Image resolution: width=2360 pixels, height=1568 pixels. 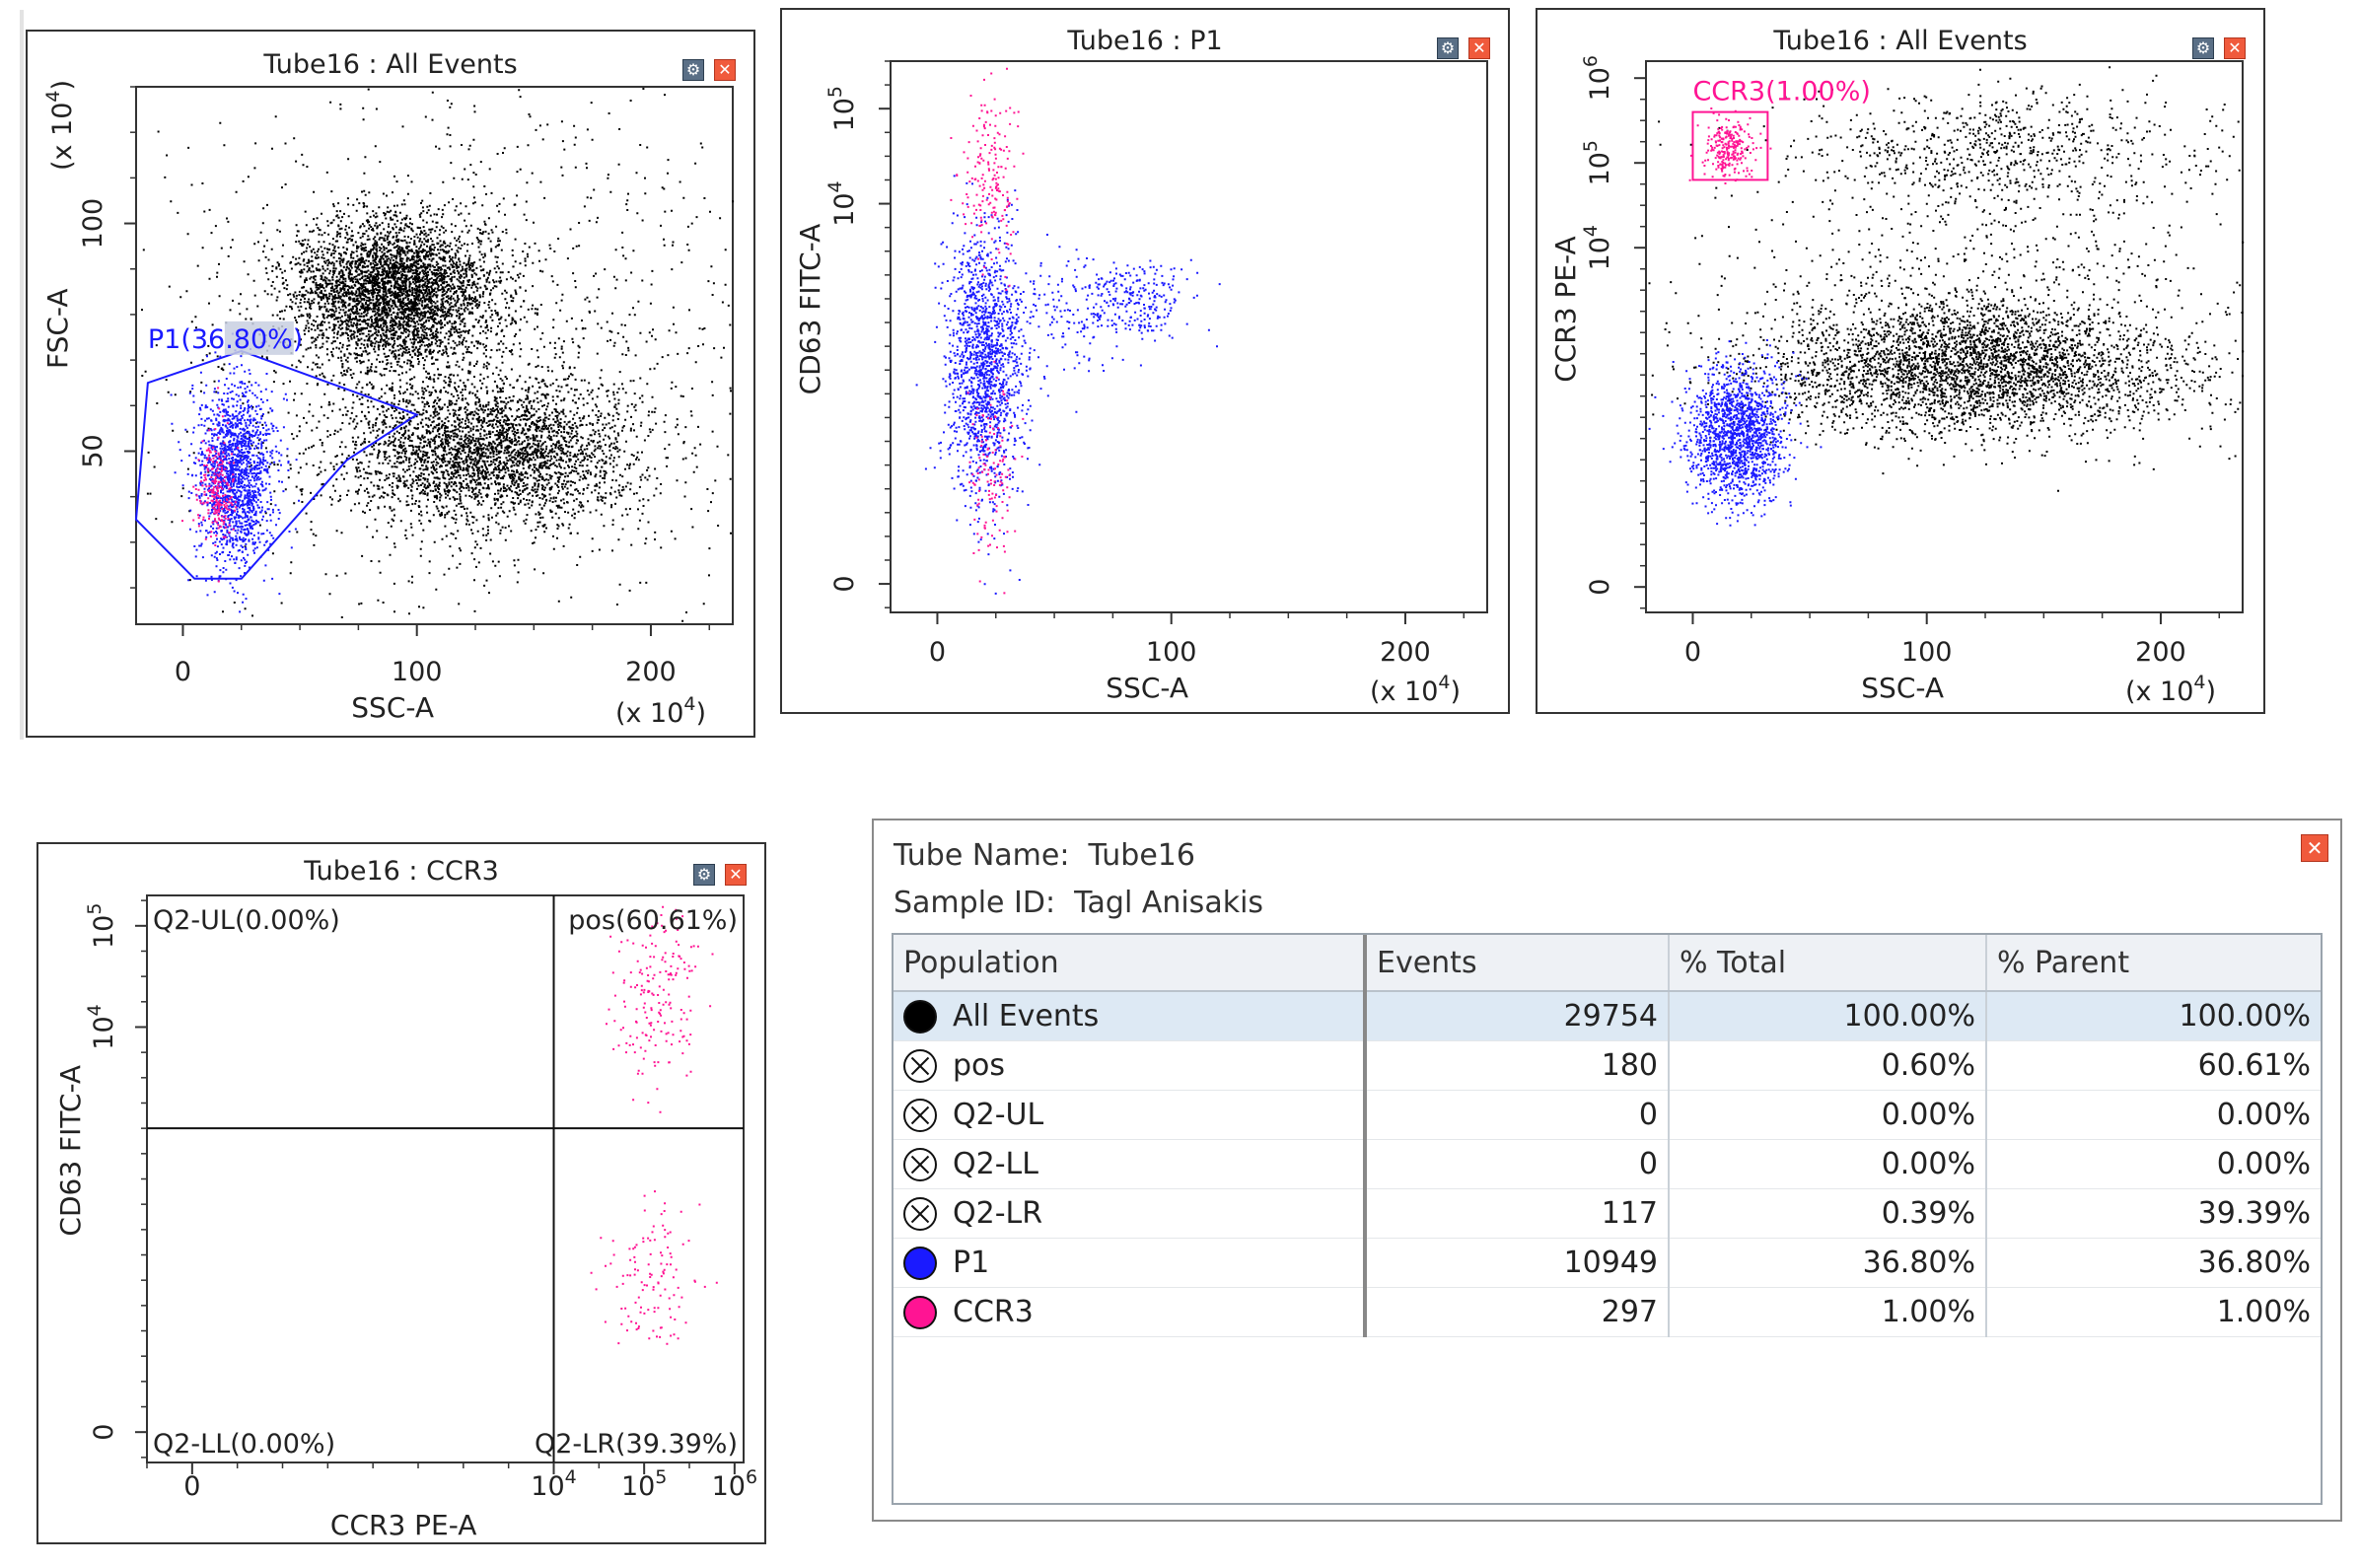 I want to click on column-header-events: Events, so click(x=1518, y=963).